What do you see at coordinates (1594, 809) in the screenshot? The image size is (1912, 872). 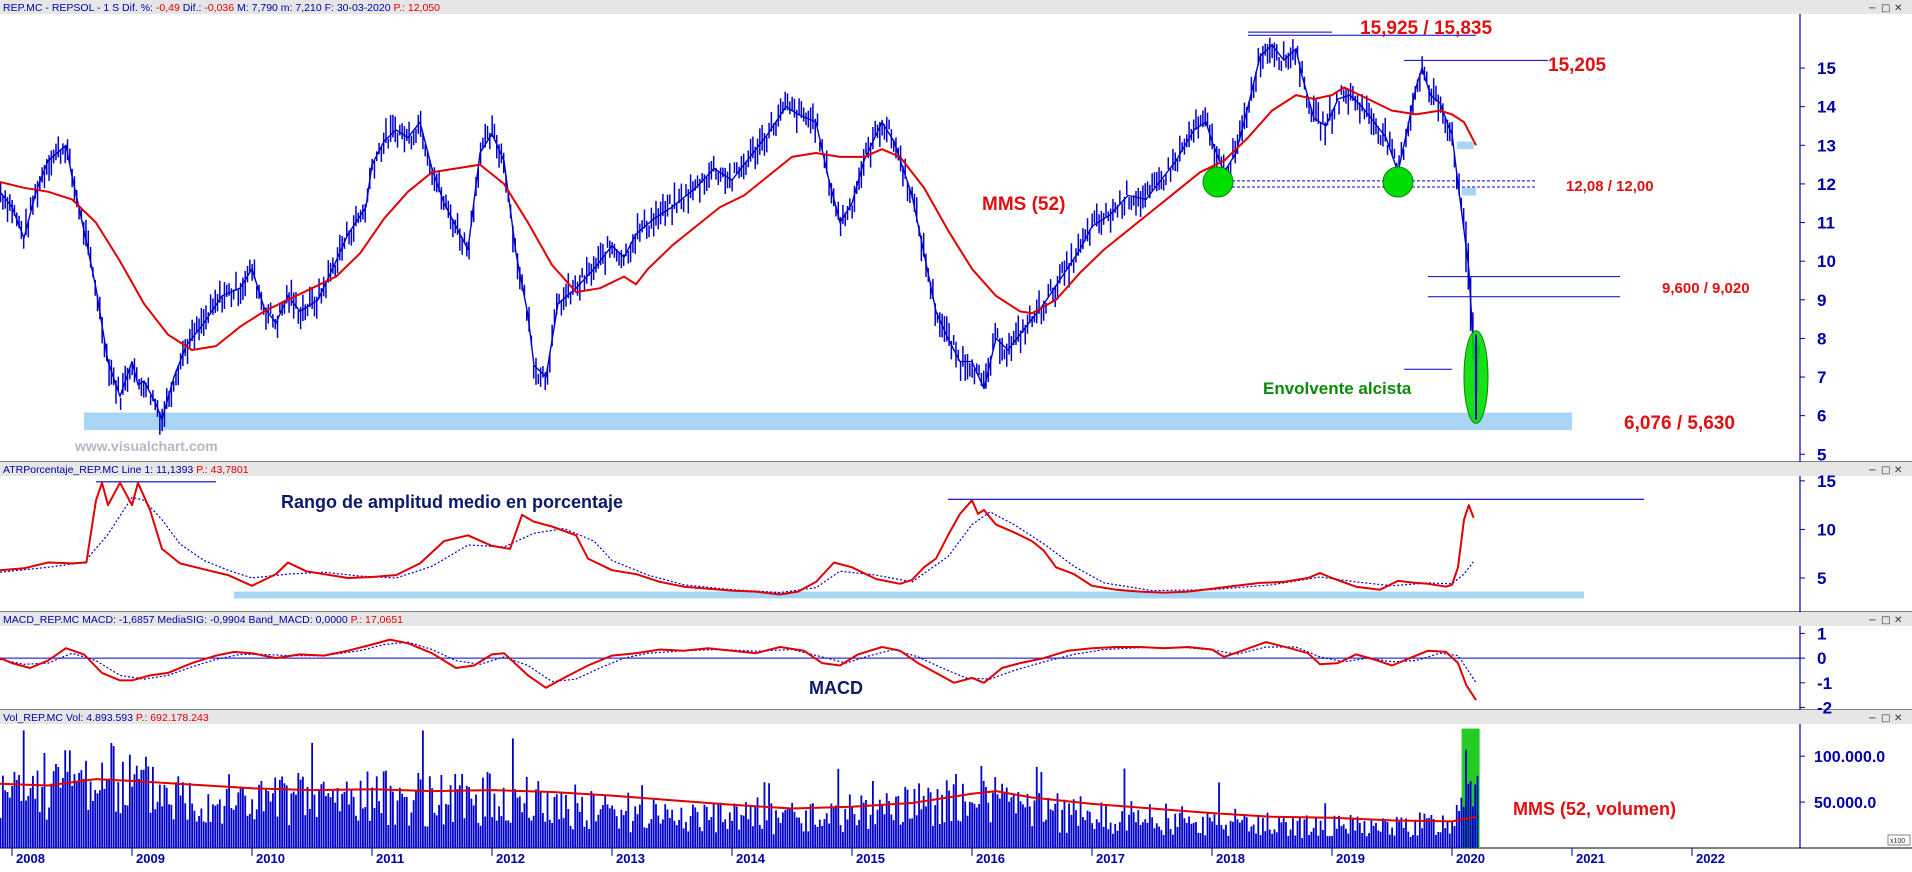 I see `label-volume-sma: MMS (52, volumen)` at bounding box center [1594, 809].